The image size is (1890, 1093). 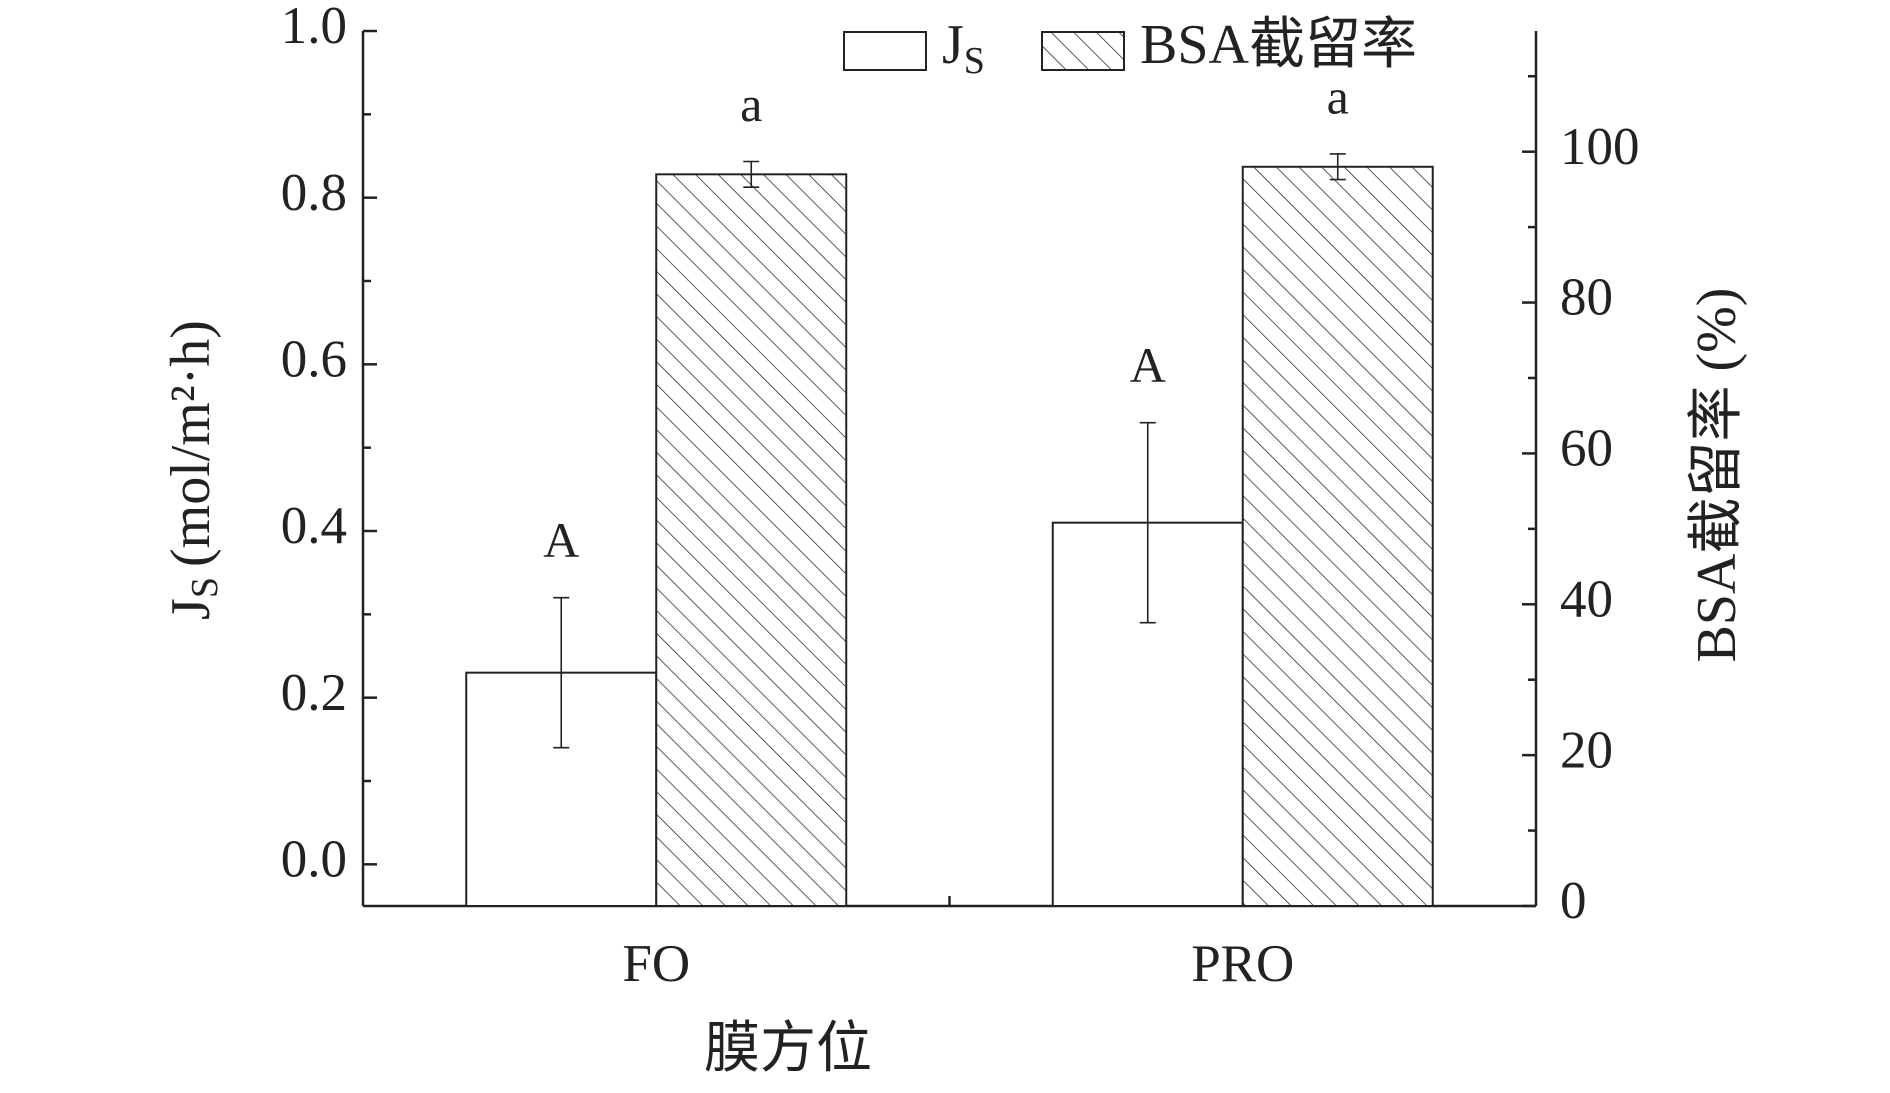 What do you see at coordinates (314, 193) in the screenshot?
I see `y-tick-label: 0.8` at bounding box center [314, 193].